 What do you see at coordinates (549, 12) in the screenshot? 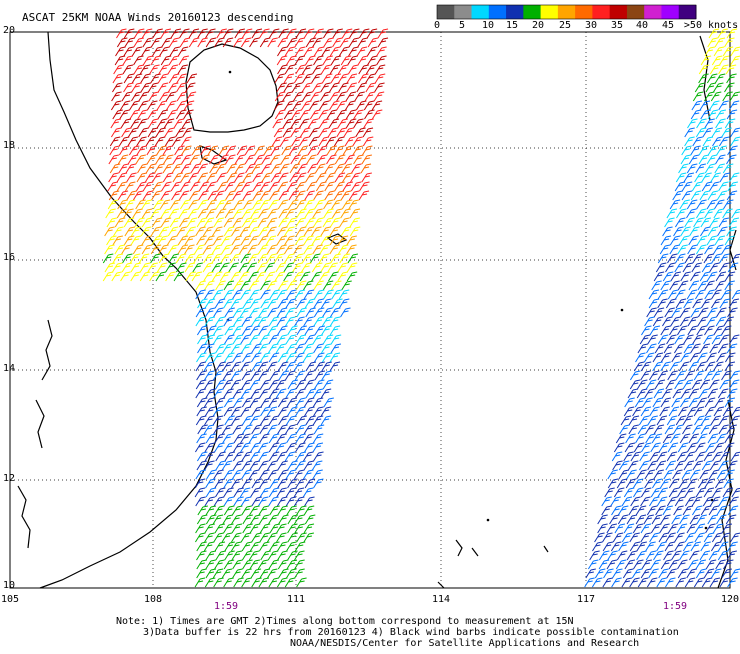
I see `colorbar-swatch` at bounding box center [549, 12].